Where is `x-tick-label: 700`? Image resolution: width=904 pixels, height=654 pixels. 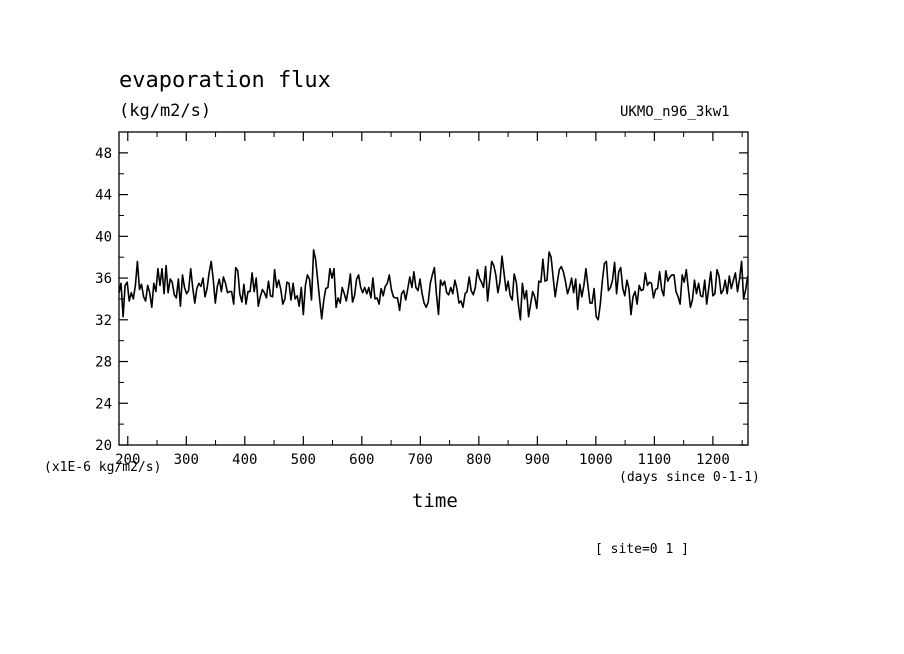 x-tick-label: 700 is located at coordinates (420, 460).